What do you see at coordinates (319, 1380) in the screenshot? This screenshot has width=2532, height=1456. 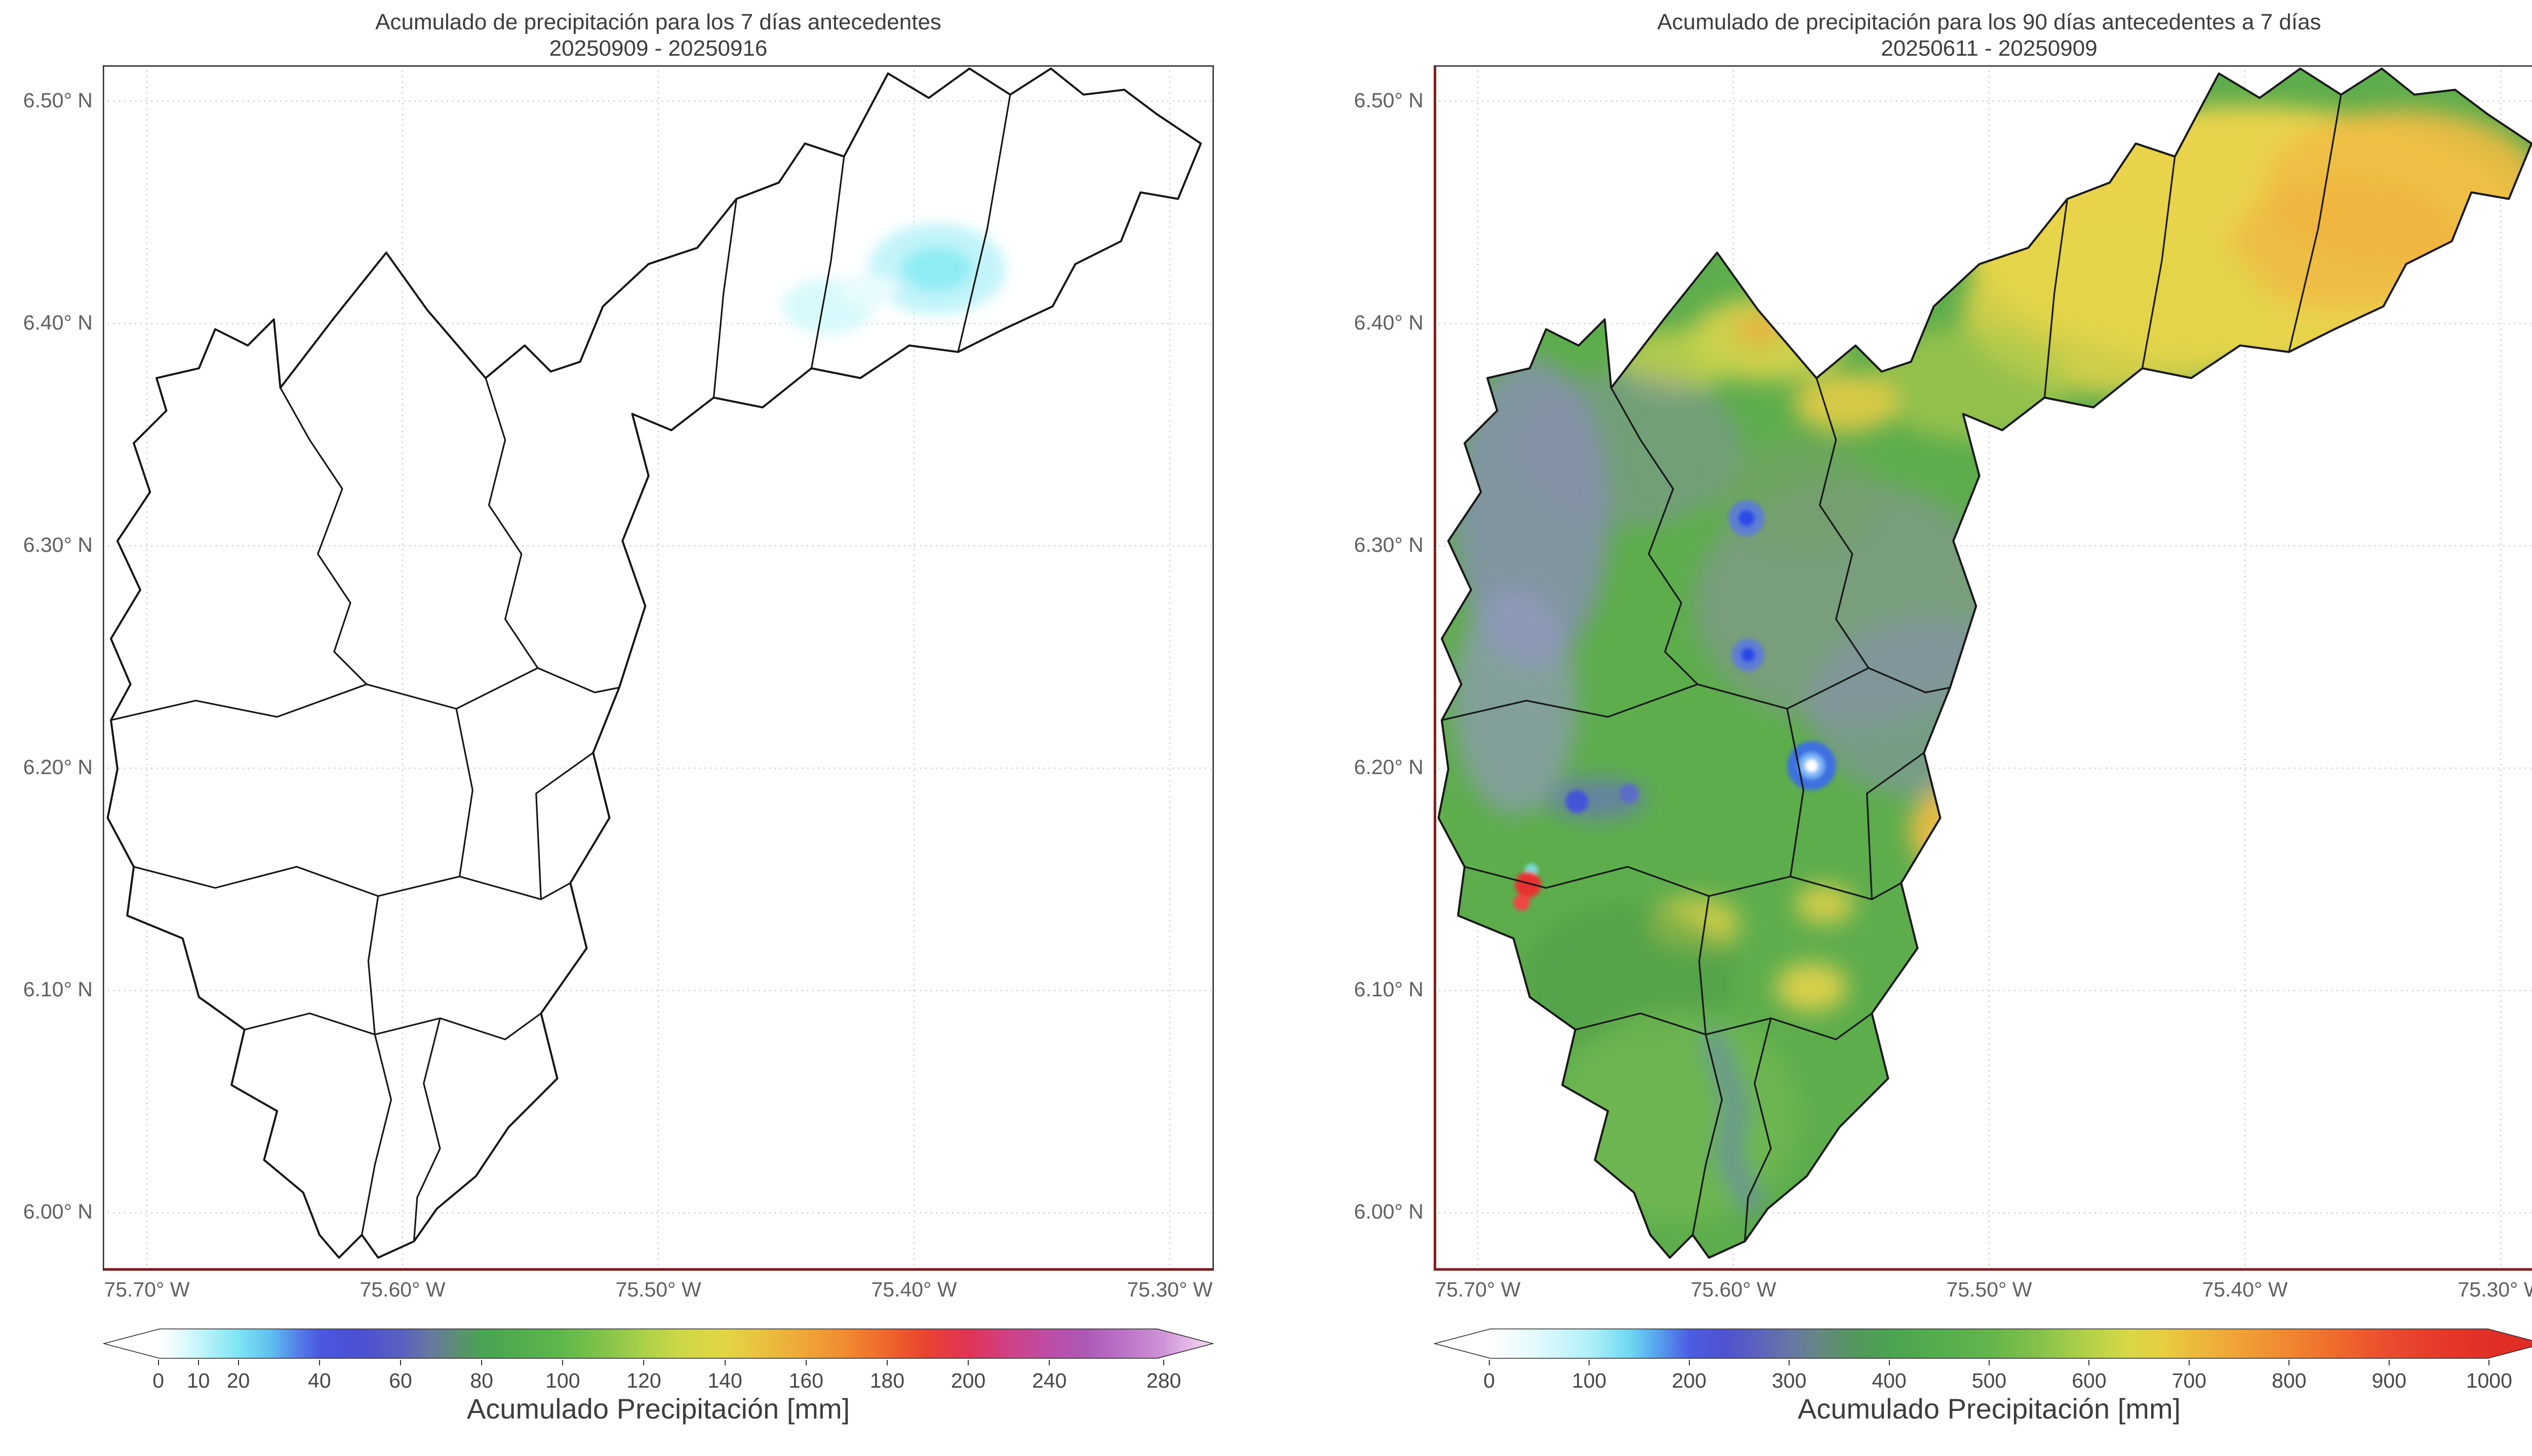 I see `colorbar-tick-label: 40` at bounding box center [319, 1380].